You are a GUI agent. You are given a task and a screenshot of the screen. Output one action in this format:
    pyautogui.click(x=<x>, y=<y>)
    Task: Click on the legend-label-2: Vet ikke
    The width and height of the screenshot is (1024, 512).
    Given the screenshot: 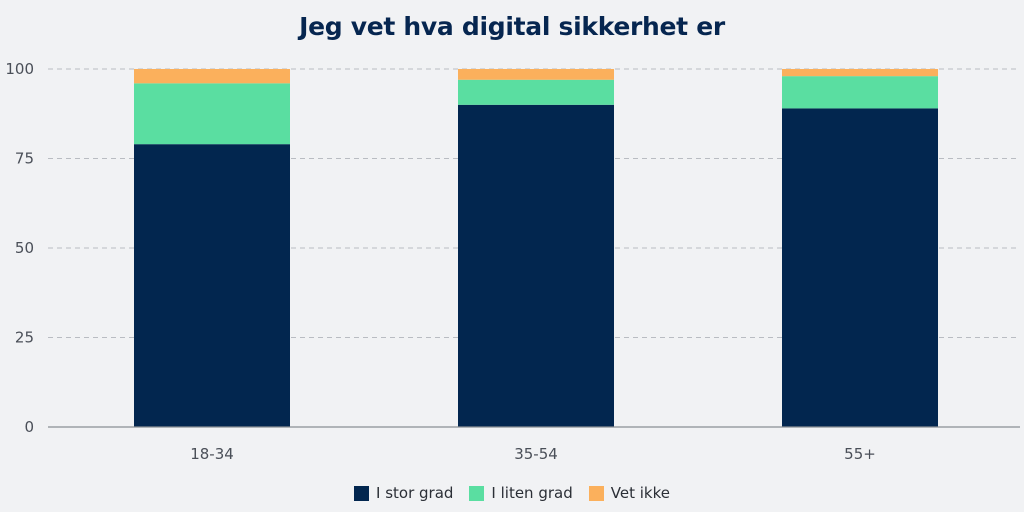 What is the action you would take?
    pyautogui.click(x=640, y=493)
    